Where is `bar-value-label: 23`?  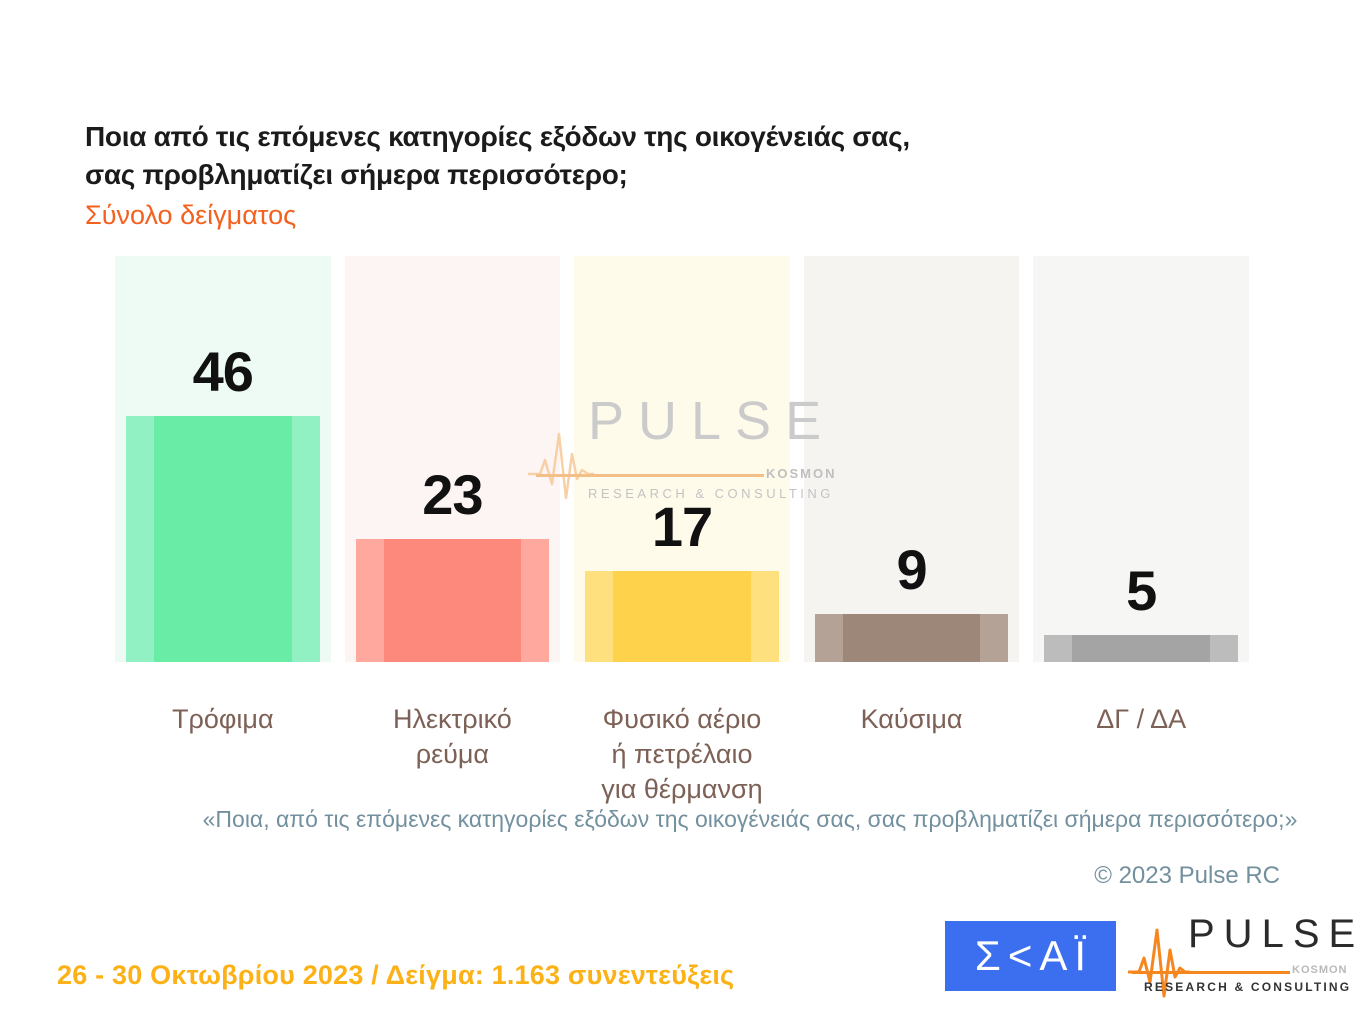 bar-value-label: 23 is located at coordinates (452, 494).